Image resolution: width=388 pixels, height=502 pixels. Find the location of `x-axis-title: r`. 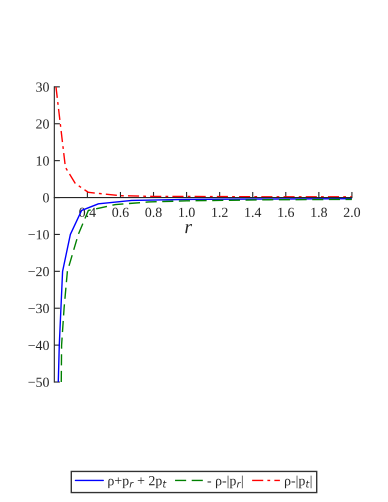

x-axis-title: r is located at coordinates (188, 229).